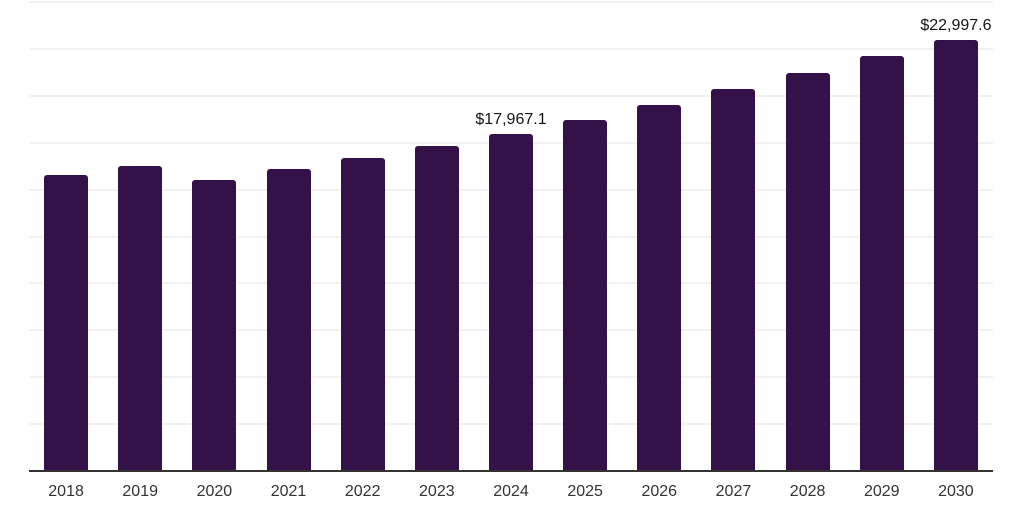  I want to click on bar-2025, so click(585, 295).